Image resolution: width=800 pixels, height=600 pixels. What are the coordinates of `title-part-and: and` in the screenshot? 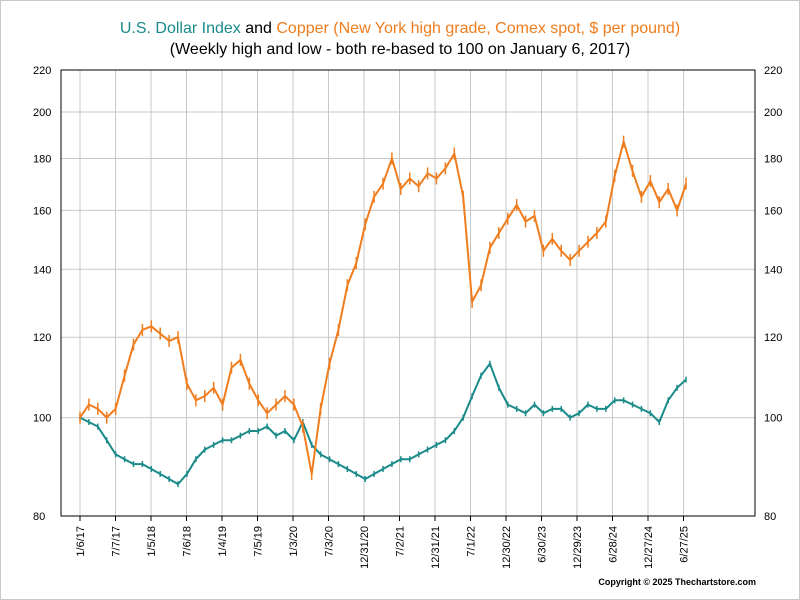 It's located at (258, 28).